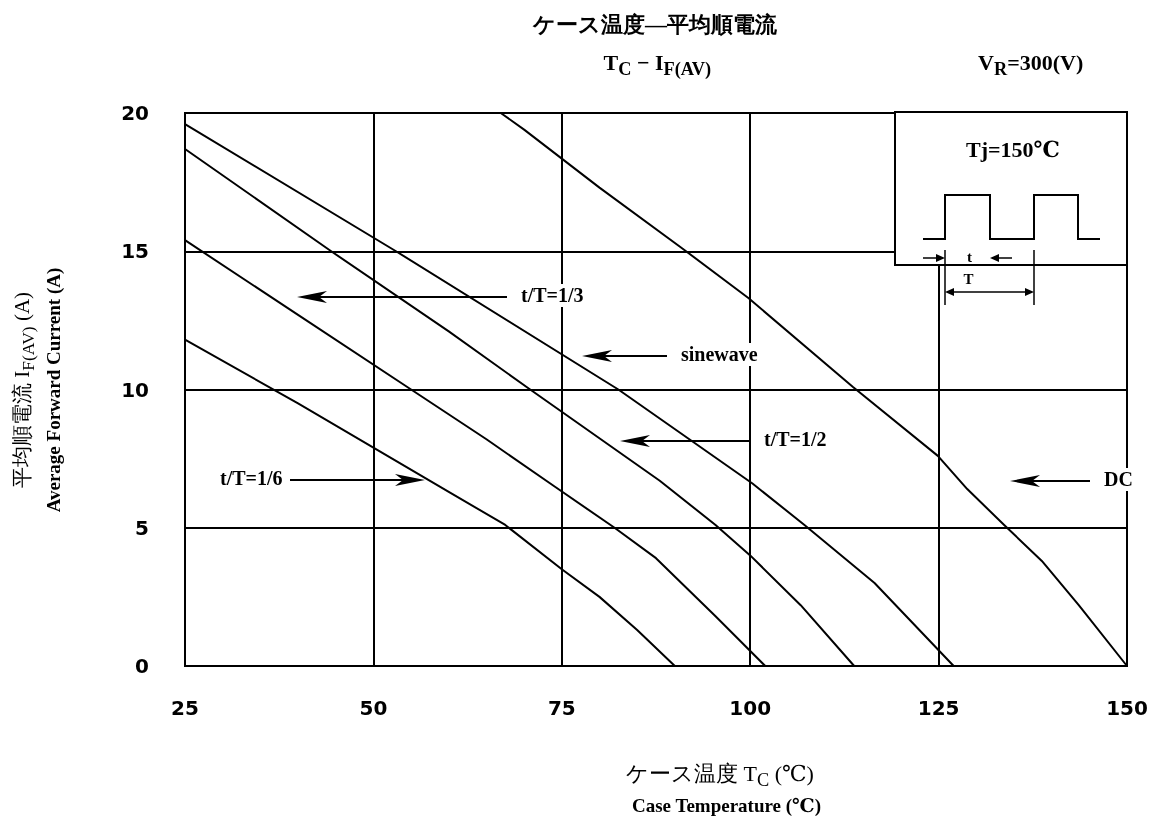  What do you see at coordinates (373, 708) in the screenshot?
I see `x-tick-label: 50` at bounding box center [373, 708].